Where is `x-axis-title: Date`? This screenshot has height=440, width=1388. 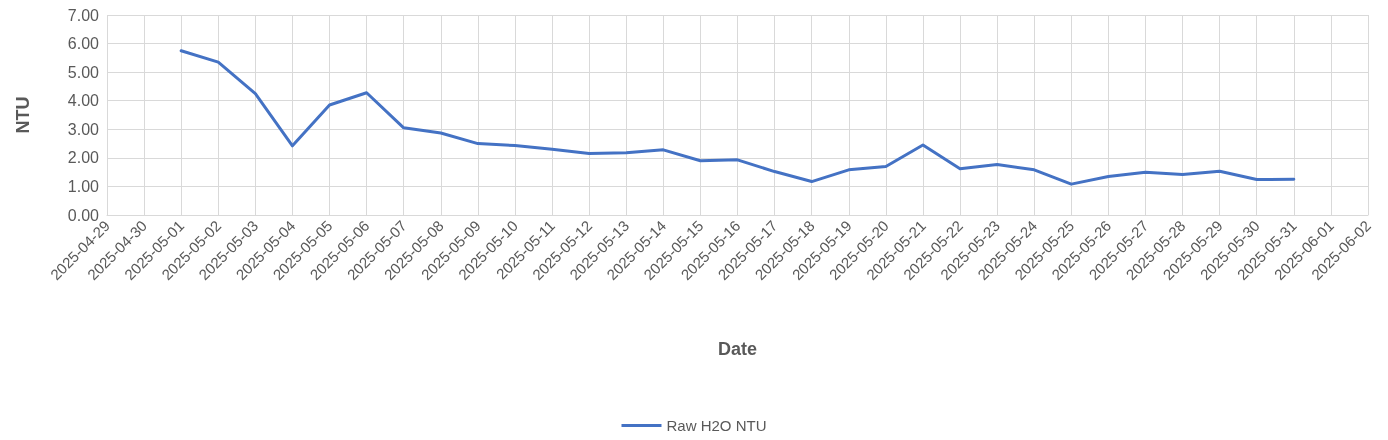
x-axis-title: Date is located at coordinates (737, 349).